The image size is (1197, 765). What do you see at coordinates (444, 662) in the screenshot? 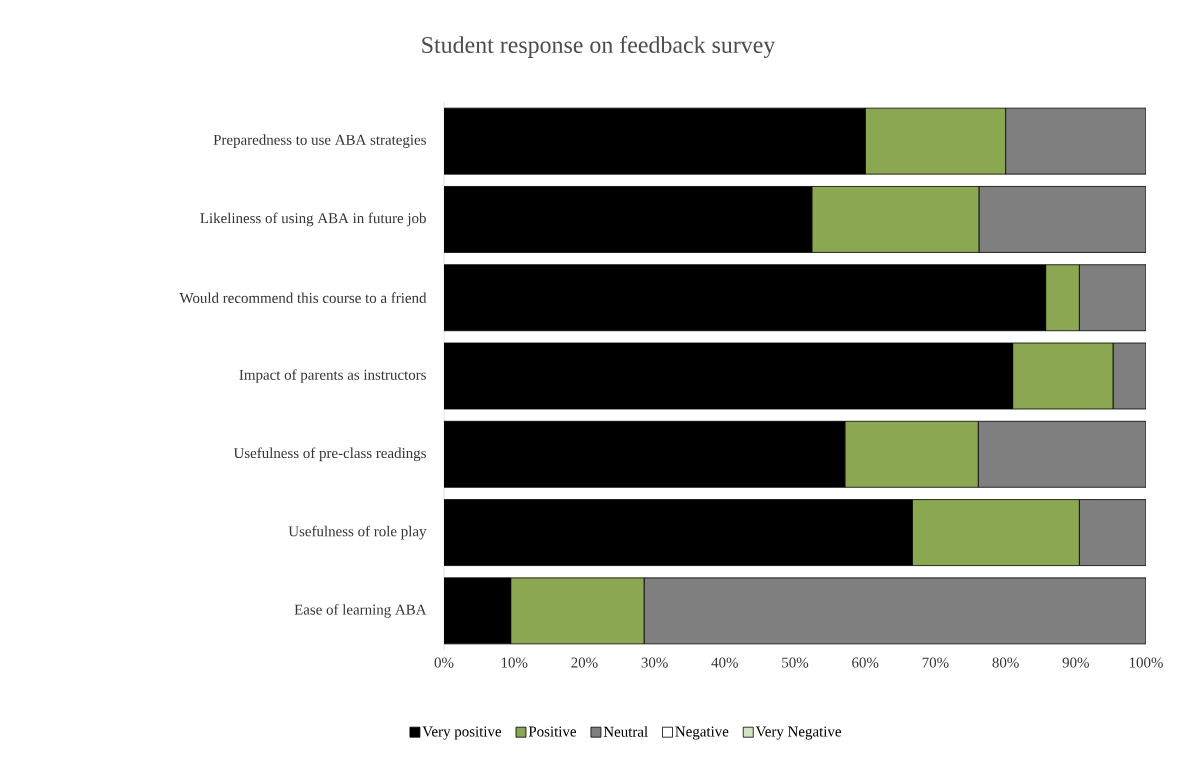
I see `x-tick-label: 0%` at bounding box center [444, 662].